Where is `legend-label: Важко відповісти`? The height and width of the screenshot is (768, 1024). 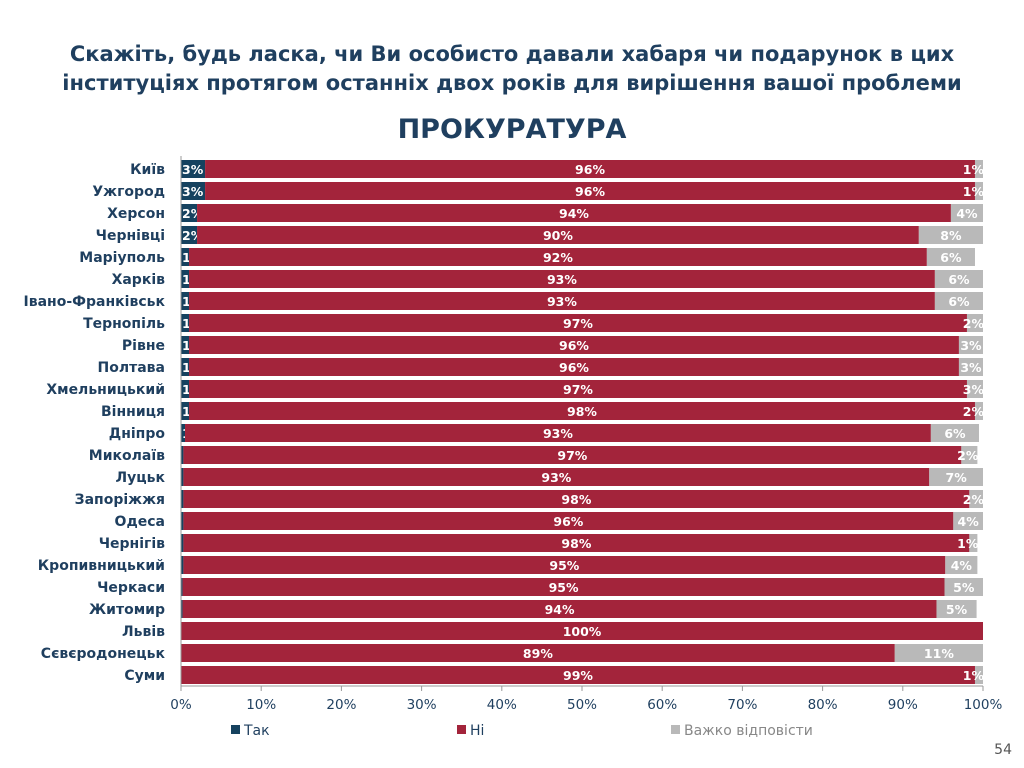
legend-label: Важко відповісти is located at coordinates (748, 731).